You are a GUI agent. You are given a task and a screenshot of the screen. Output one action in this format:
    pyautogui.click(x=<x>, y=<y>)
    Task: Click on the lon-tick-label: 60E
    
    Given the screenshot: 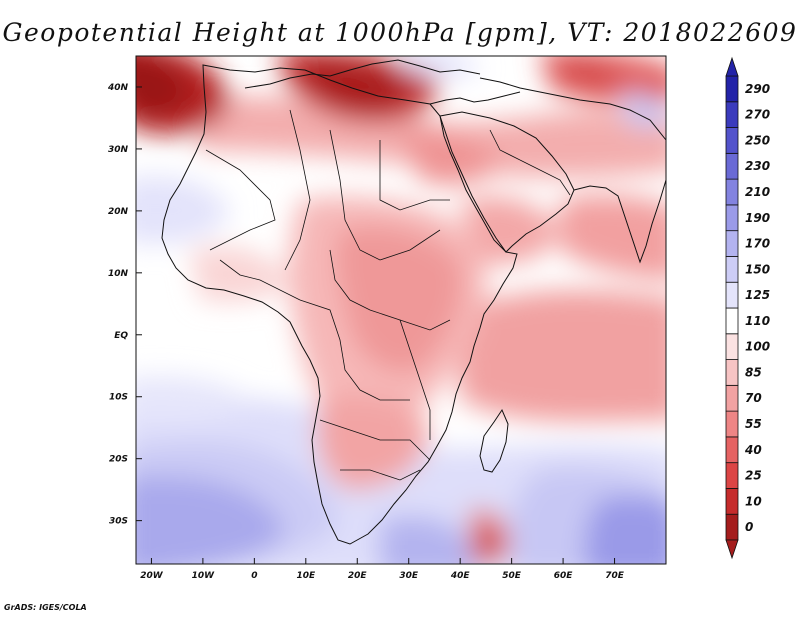 What is the action you would take?
    pyautogui.click(x=564, y=576)
    